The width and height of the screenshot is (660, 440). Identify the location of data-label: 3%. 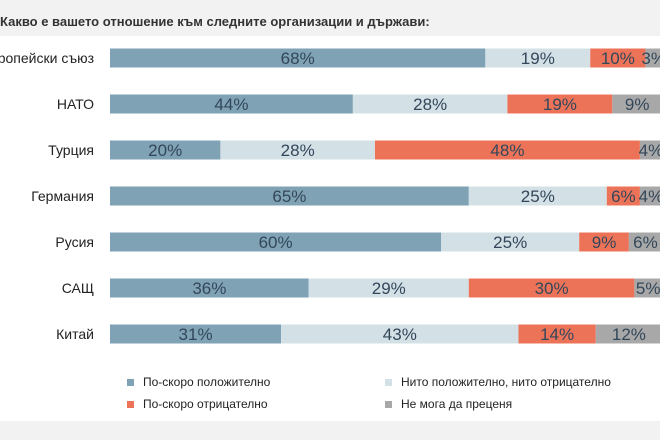
(650, 58).